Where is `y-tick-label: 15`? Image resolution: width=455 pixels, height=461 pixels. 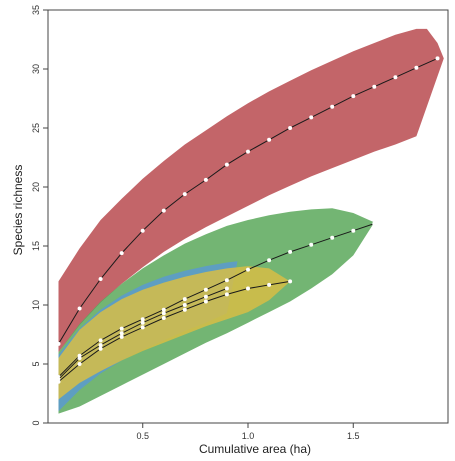 y-tick-label: 15 is located at coordinates (36, 246).